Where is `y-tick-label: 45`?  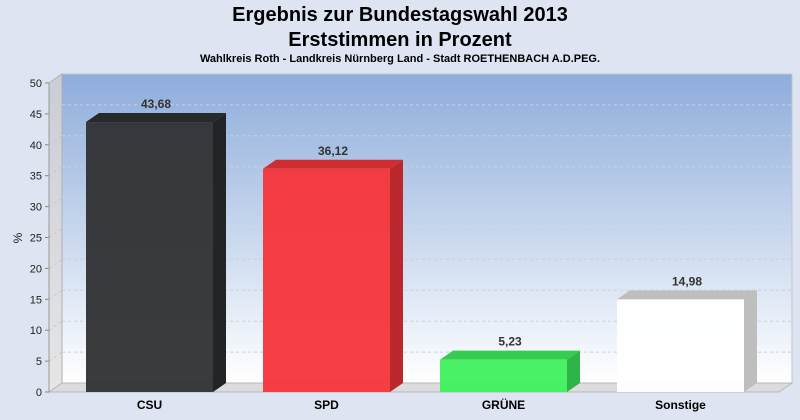 y-tick-label: 45 is located at coordinates (36, 115).